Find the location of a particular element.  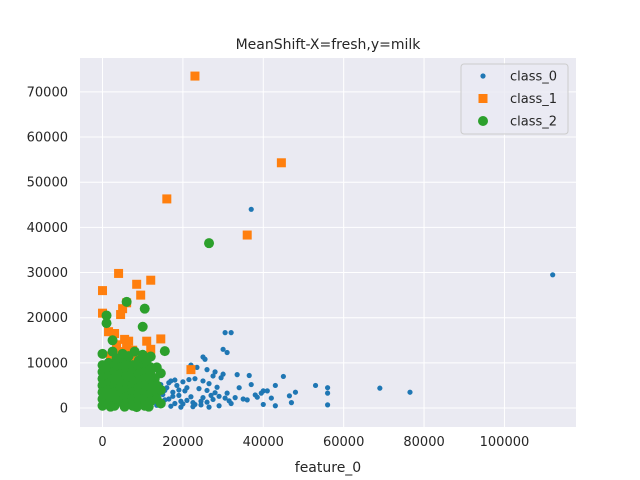

y-tick-label: 10000 is located at coordinates (47, 363).